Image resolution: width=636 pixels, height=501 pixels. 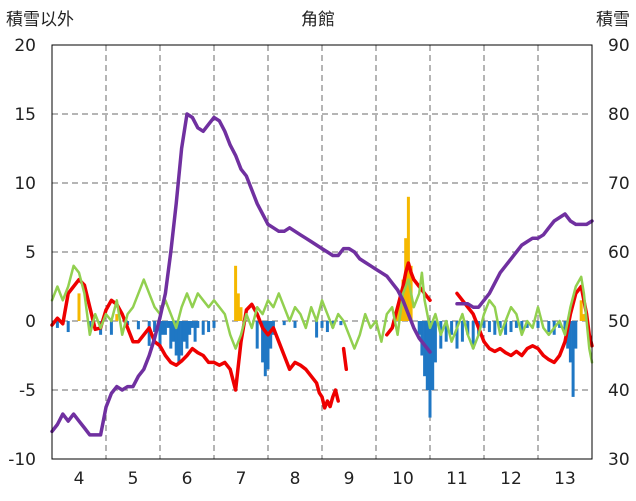 I want to click on y-axis-label-left: 積雪以外, so click(x=40, y=20).